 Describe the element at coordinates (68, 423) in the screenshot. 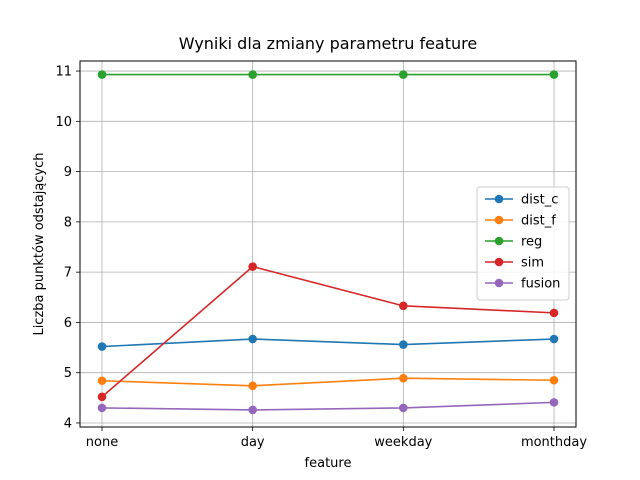

I see `y-tick-label: 4` at that location.